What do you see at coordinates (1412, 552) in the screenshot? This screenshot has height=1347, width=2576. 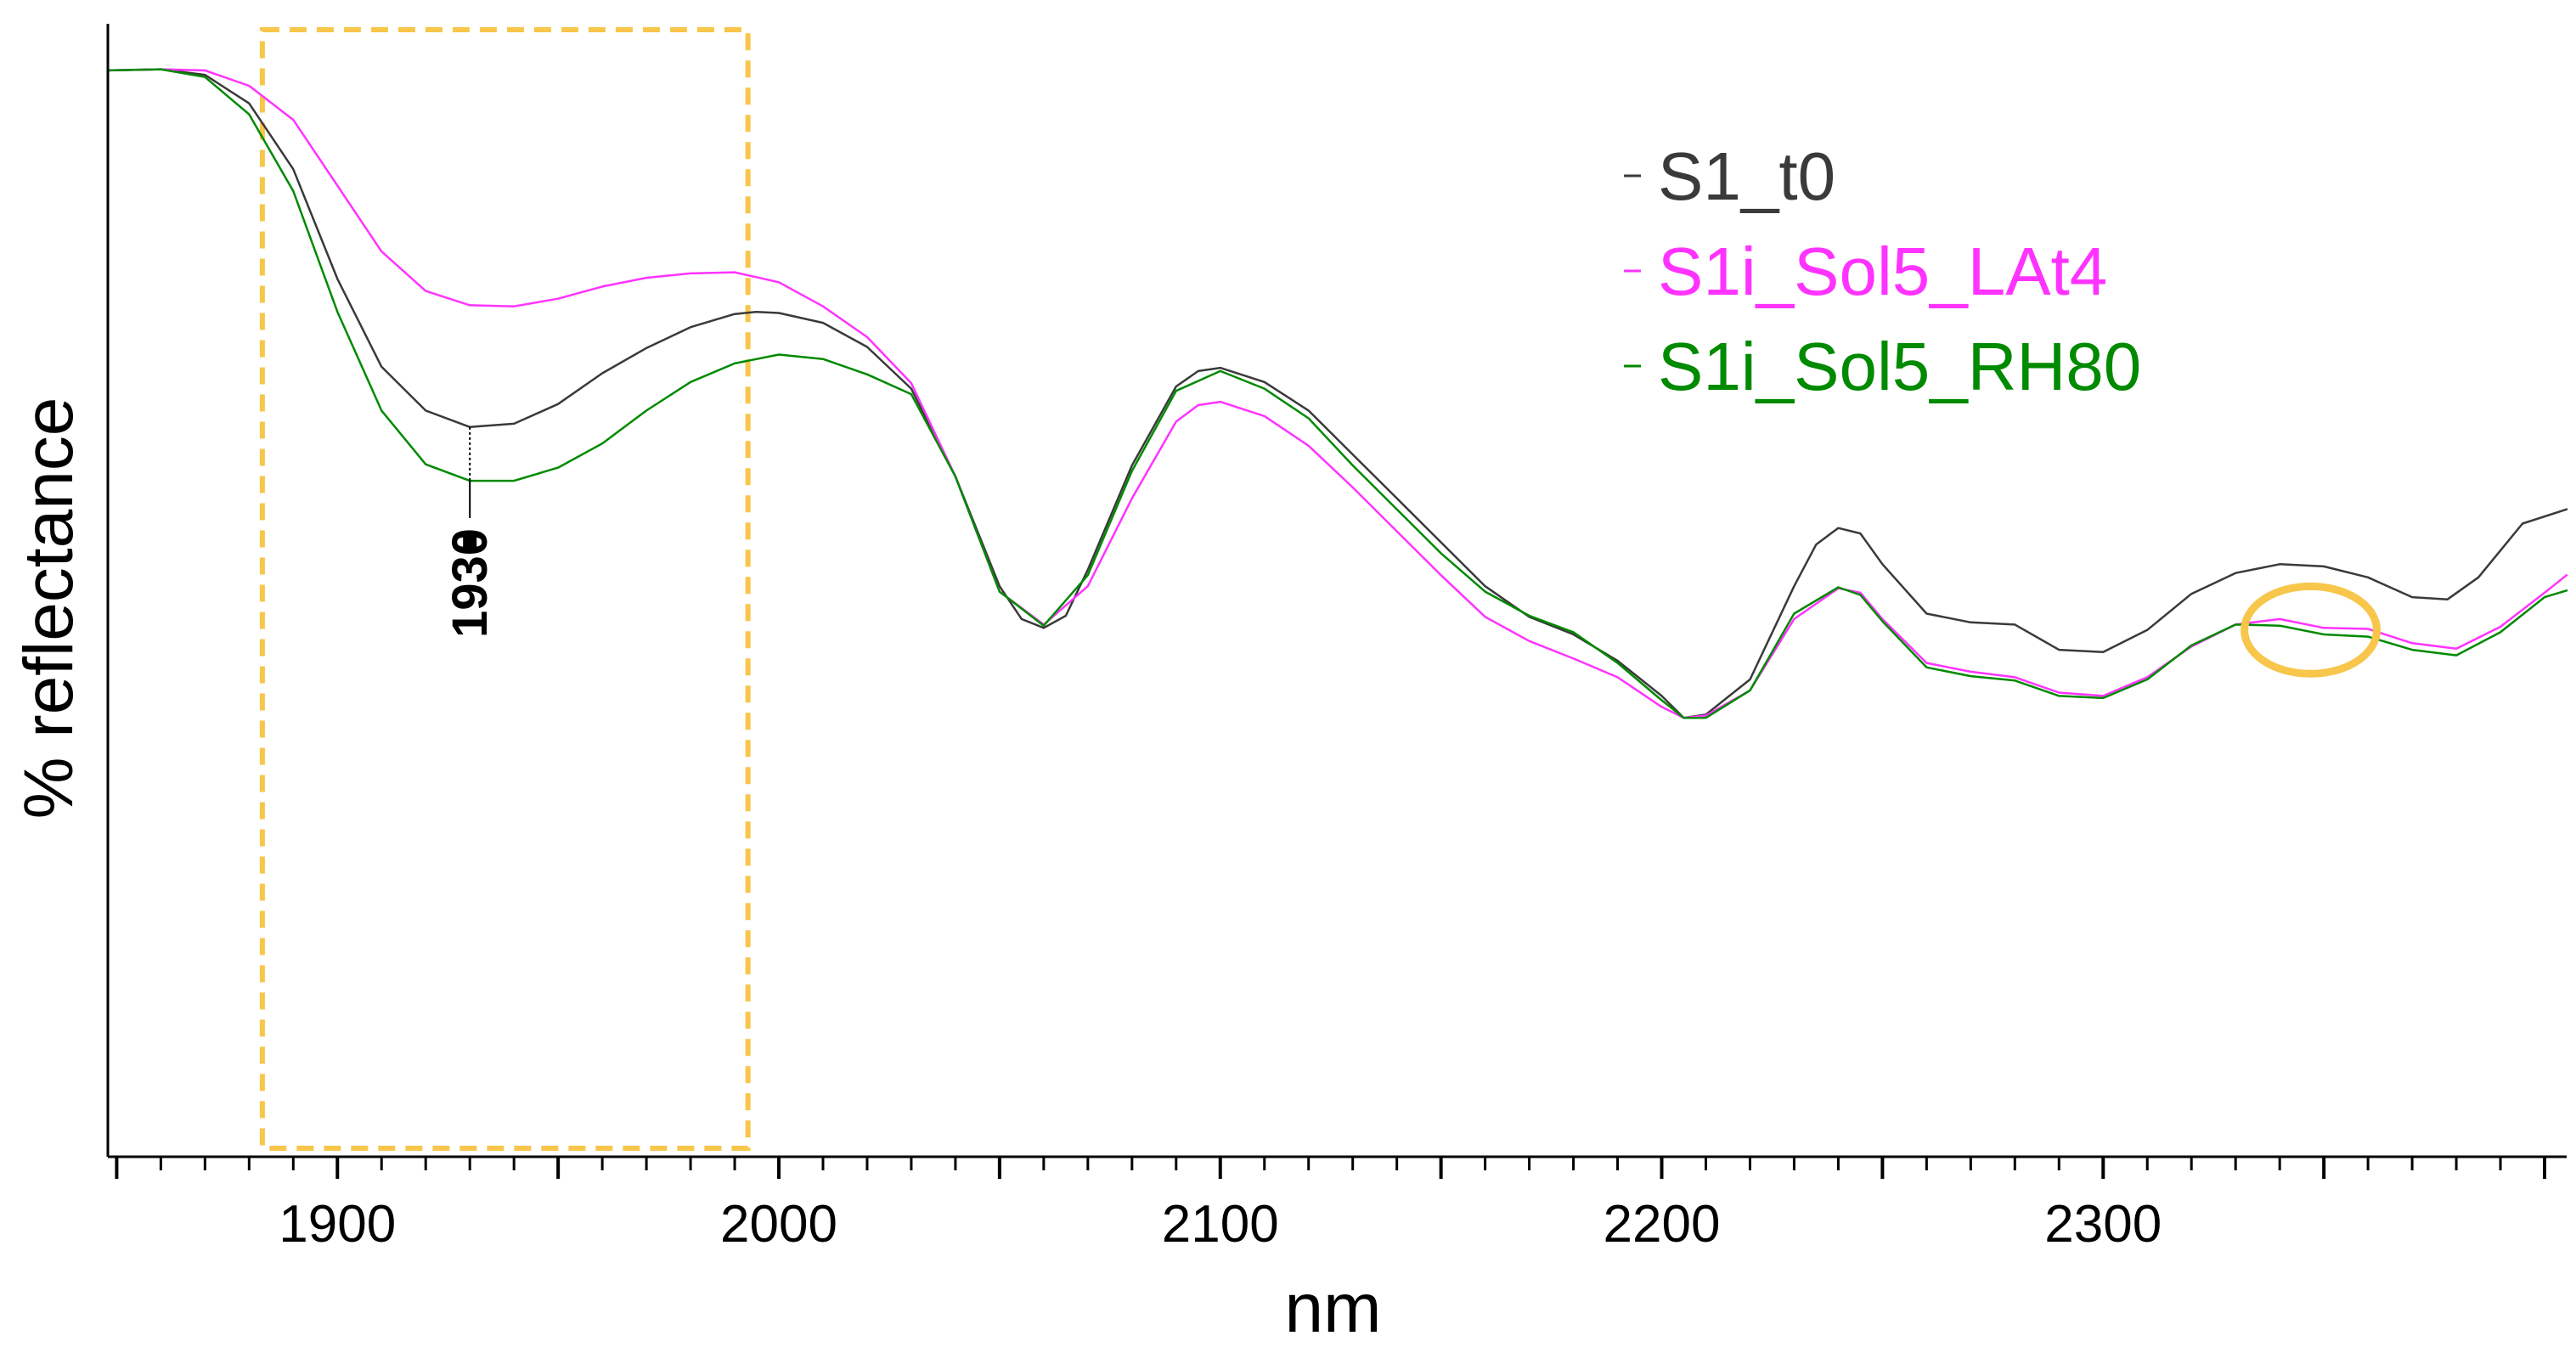 I see `annotation-layer: 1930` at bounding box center [1412, 552].